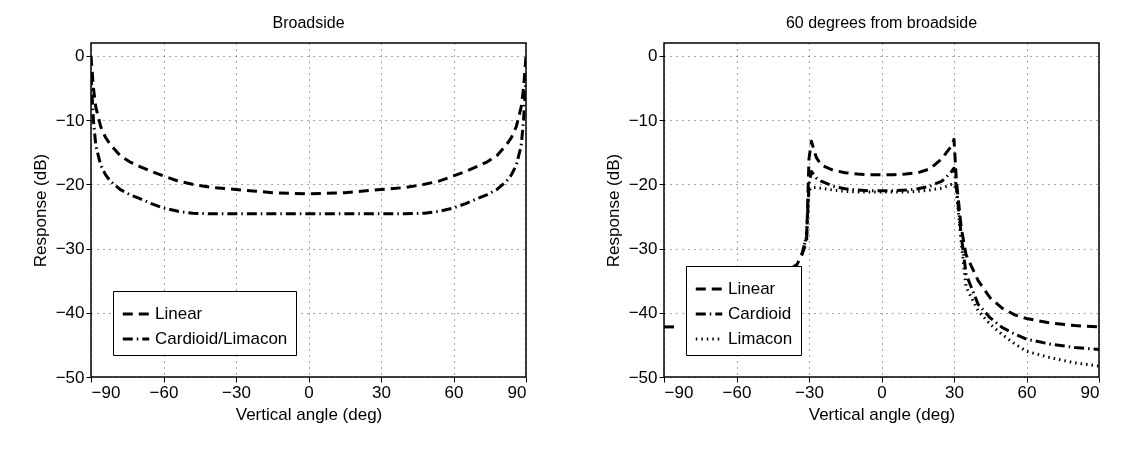 This screenshot has width=1123, height=451. I want to click on legend-label: Limacon, so click(760, 338).